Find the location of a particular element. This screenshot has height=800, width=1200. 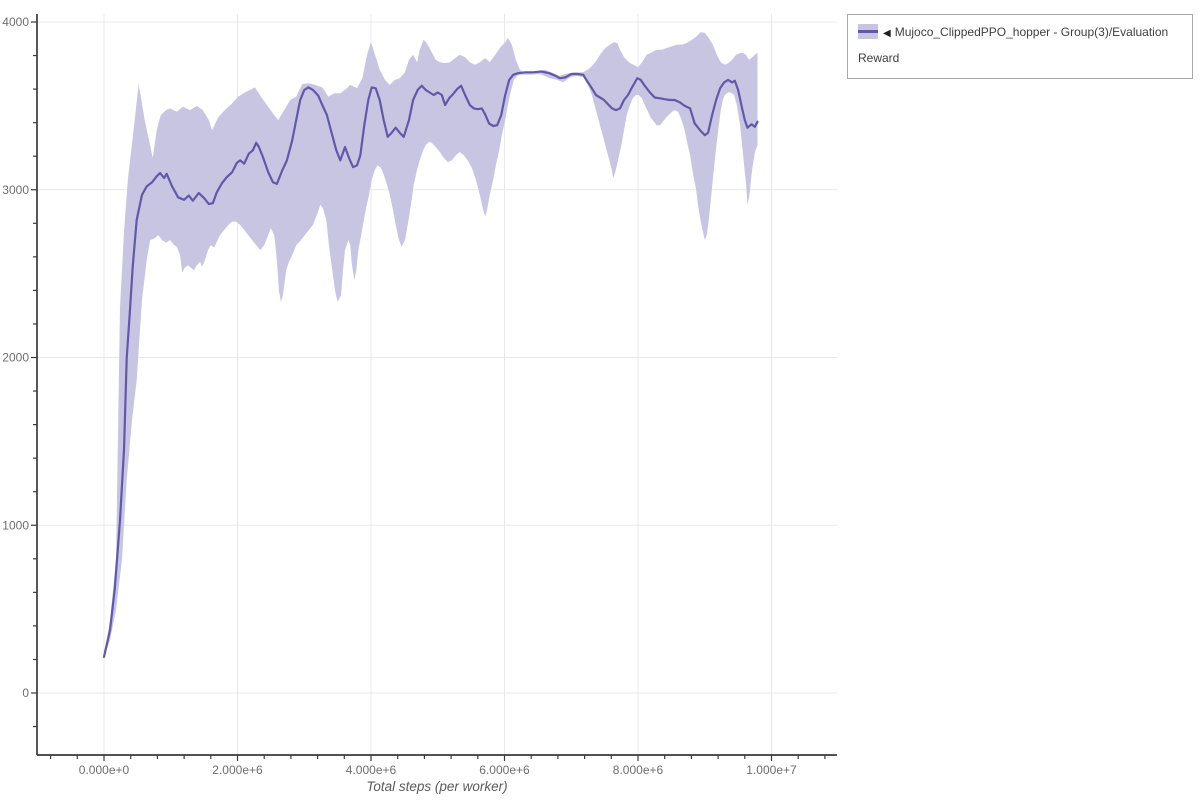

y-tick-label: 2000 is located at coordinates (15, 358).